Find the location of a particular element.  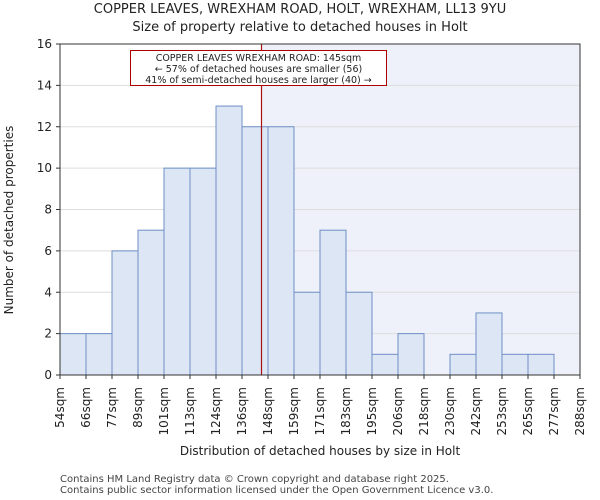

x-tick-label: 54sqm is located at coordinates (60, 407).